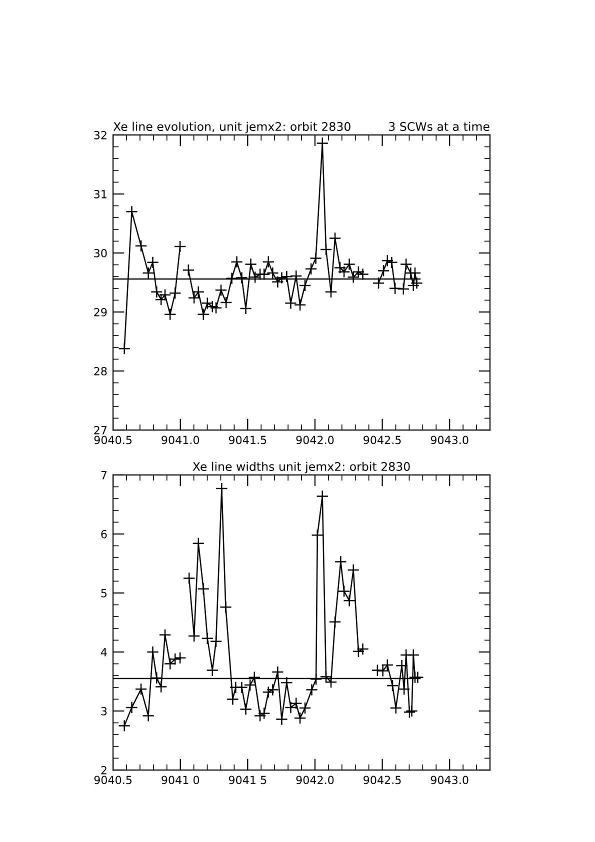  I want to click on y-tick-label: 2, so click(103, 770).